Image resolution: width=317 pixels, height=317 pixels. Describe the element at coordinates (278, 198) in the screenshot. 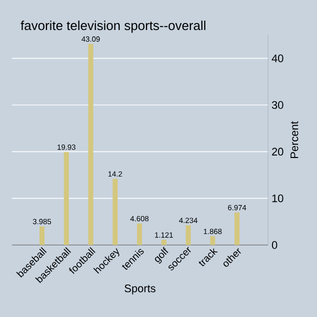

I see `y-tick-label: 10` at that location.